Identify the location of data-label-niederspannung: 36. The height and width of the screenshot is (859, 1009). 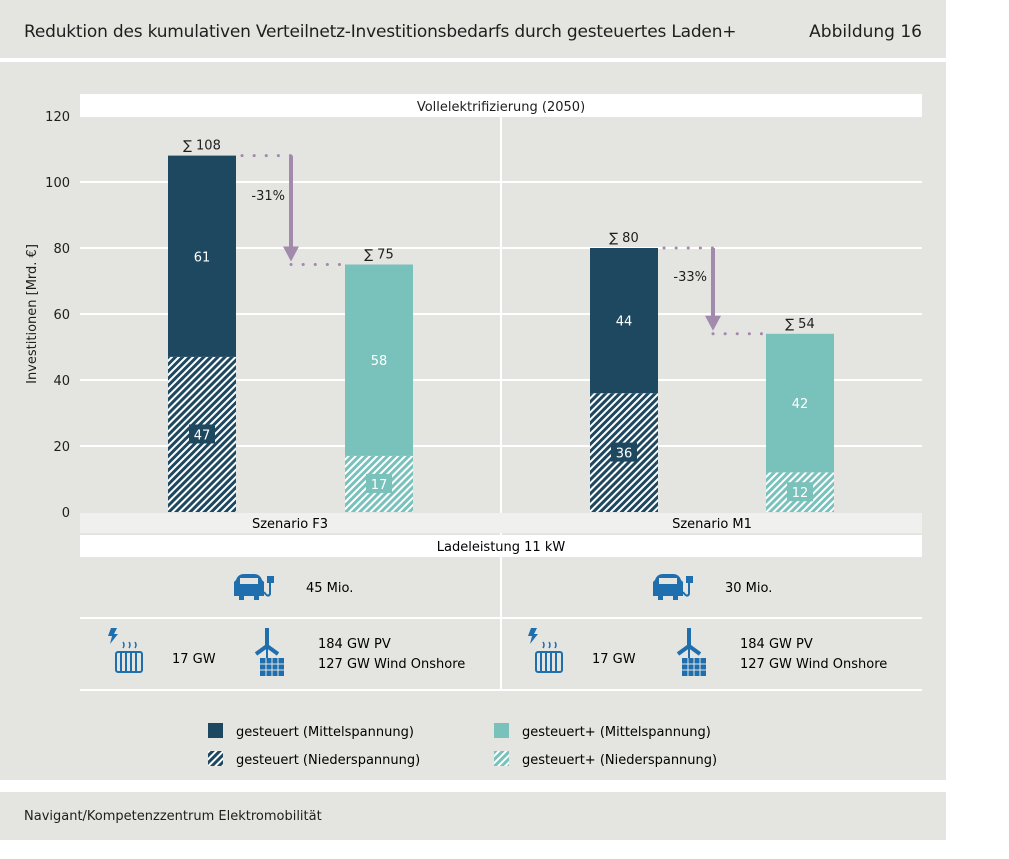
(624, 454).